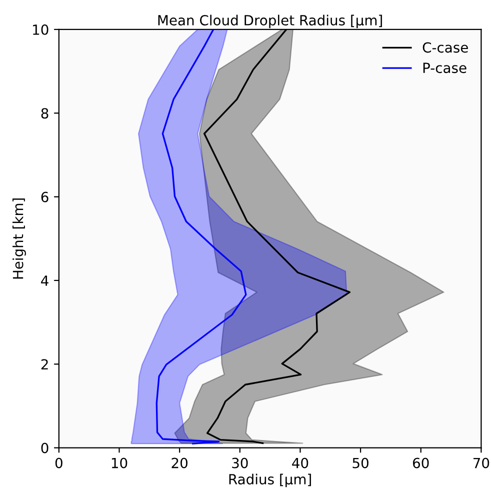 This screenshot has height=491, width=491. Describe the element at coordinates (360, 463) in the screenshot. I see `x-tick-label: 50` at that location.